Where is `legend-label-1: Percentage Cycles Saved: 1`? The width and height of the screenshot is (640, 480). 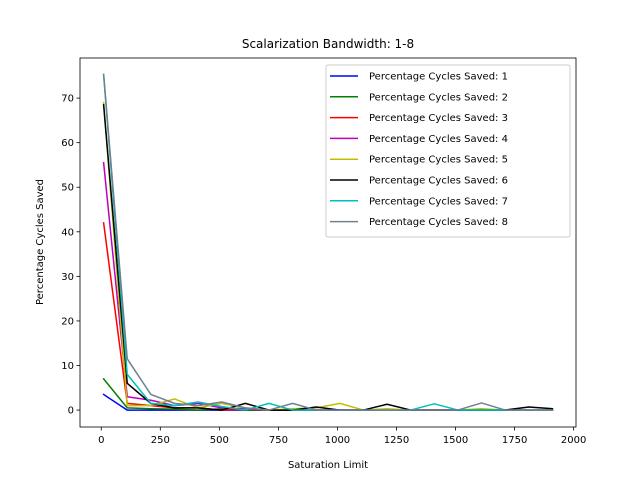
legend-label-1: Percentage Cycles Saved: 1 is located at coordinates (438, 77).